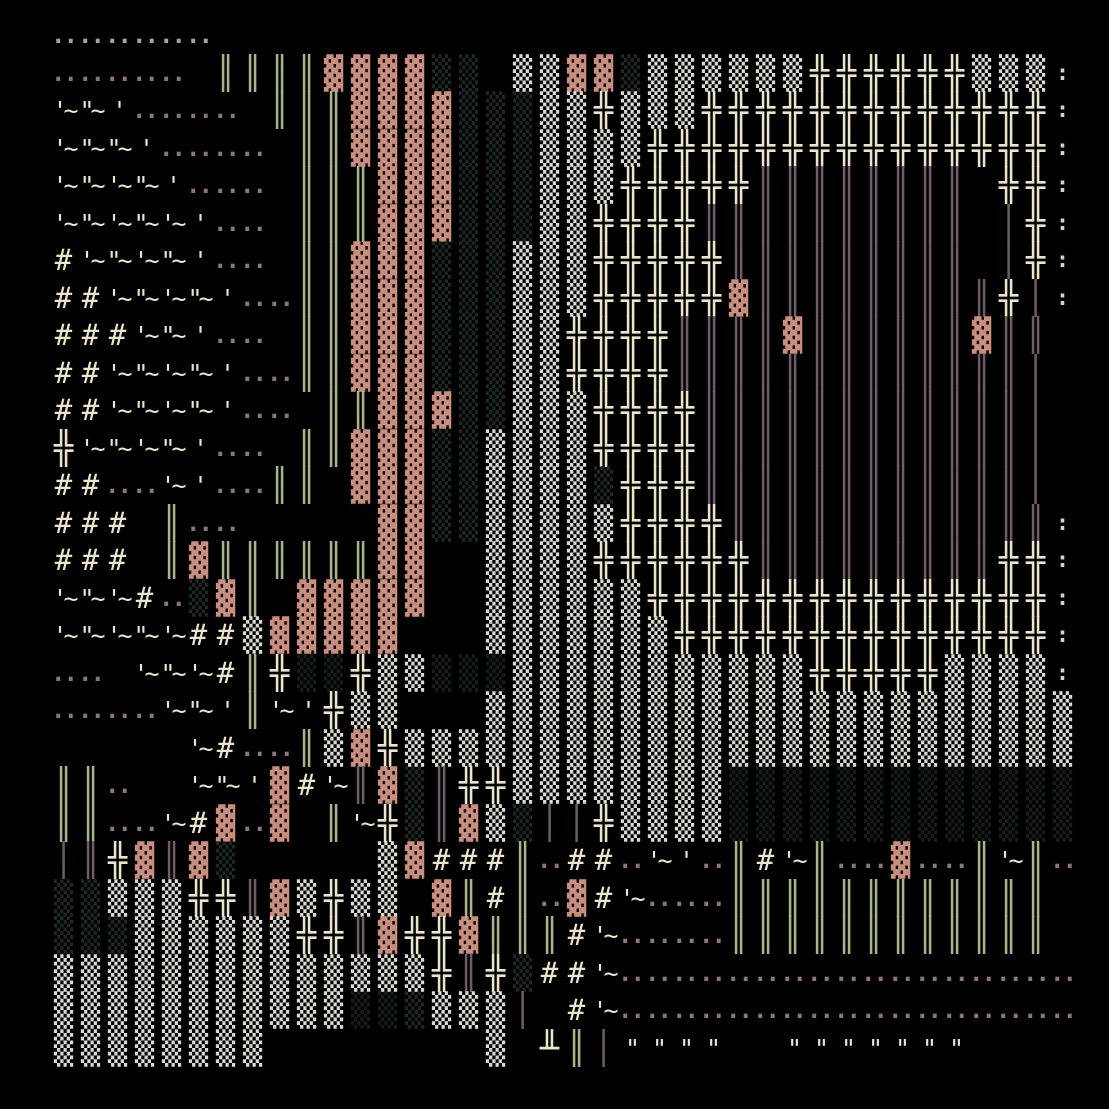 Image resolution: width=1109 pixels, height=1109 pixels. Describe the element at coordinates (929, 1048) in the screenshot. I see `double-quote-grass-tile: "` at that location.